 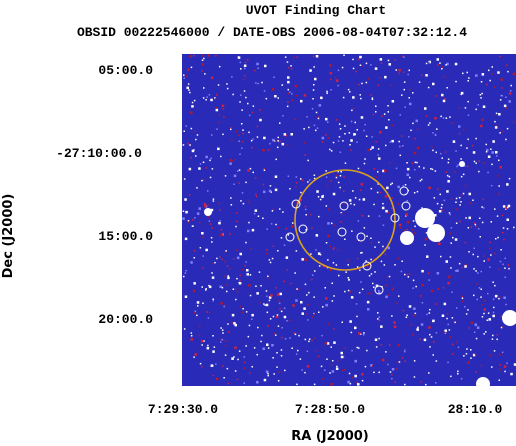 I want to click on x-tick-label: 7:29:30.0, so click(x=183, y=409).